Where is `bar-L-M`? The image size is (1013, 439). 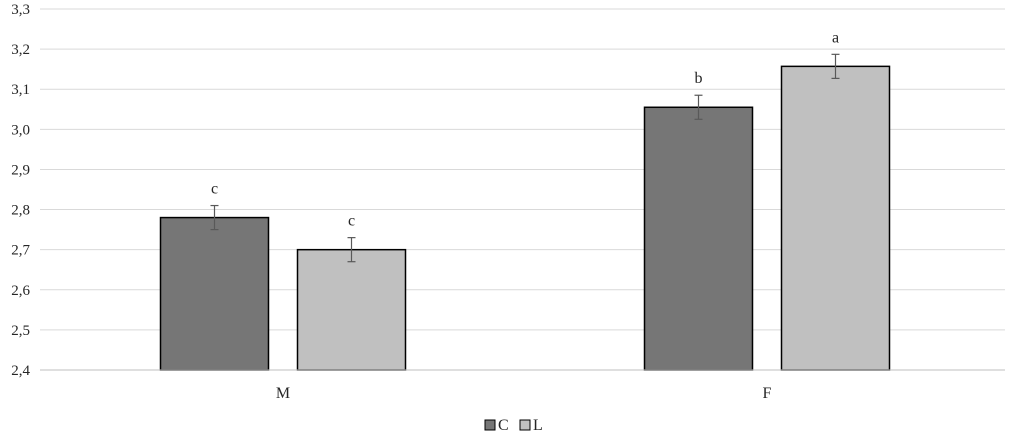
bar-L-M is located at coordinates (351, 309).